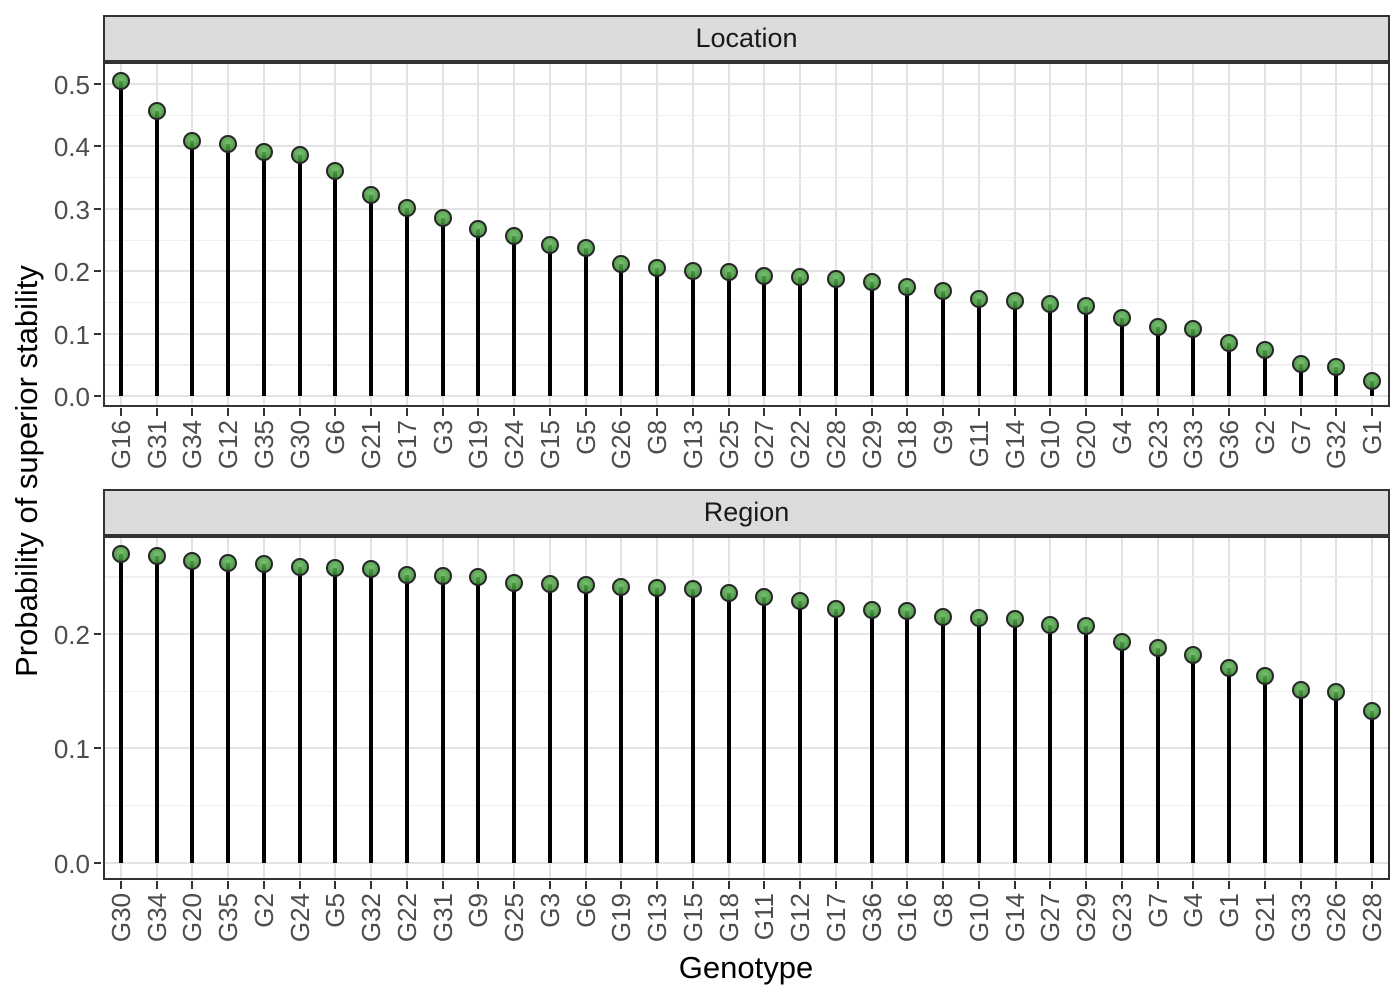  What do you see at coordinates (764, 445) in the screenshot?
I see `x-tick-label: G27` at bounding box center [764, 445].